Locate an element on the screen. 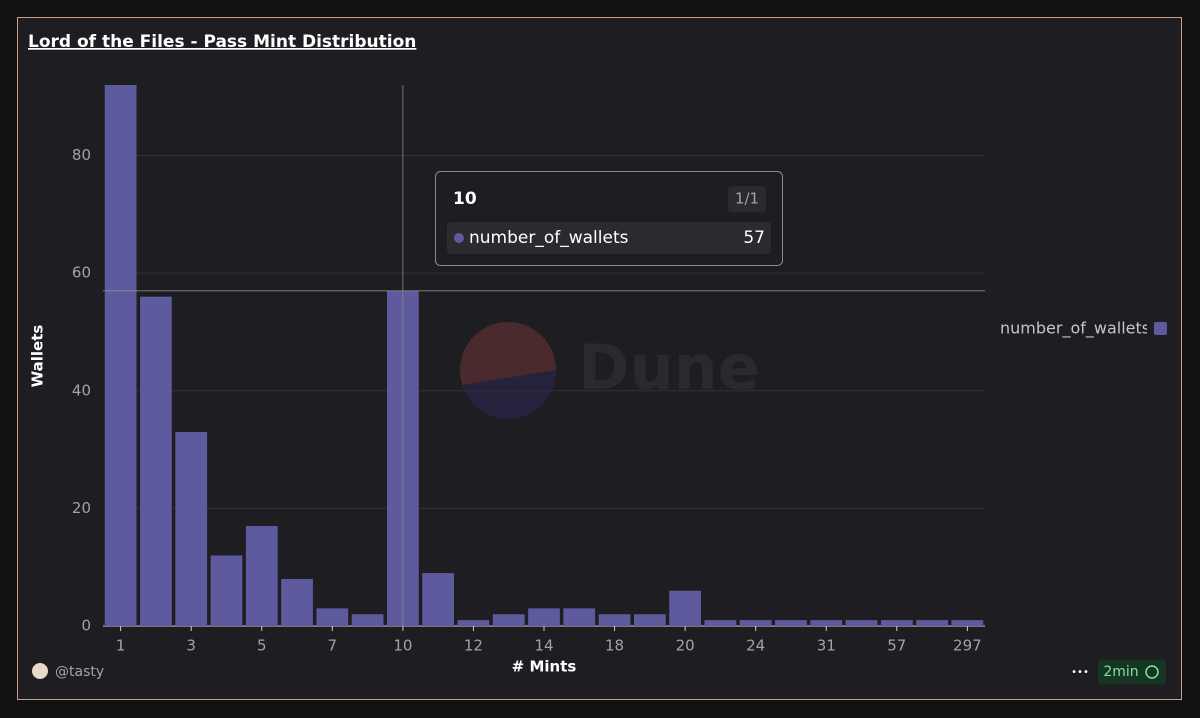  watermark-logo-part is located at coordinates (509, 395).